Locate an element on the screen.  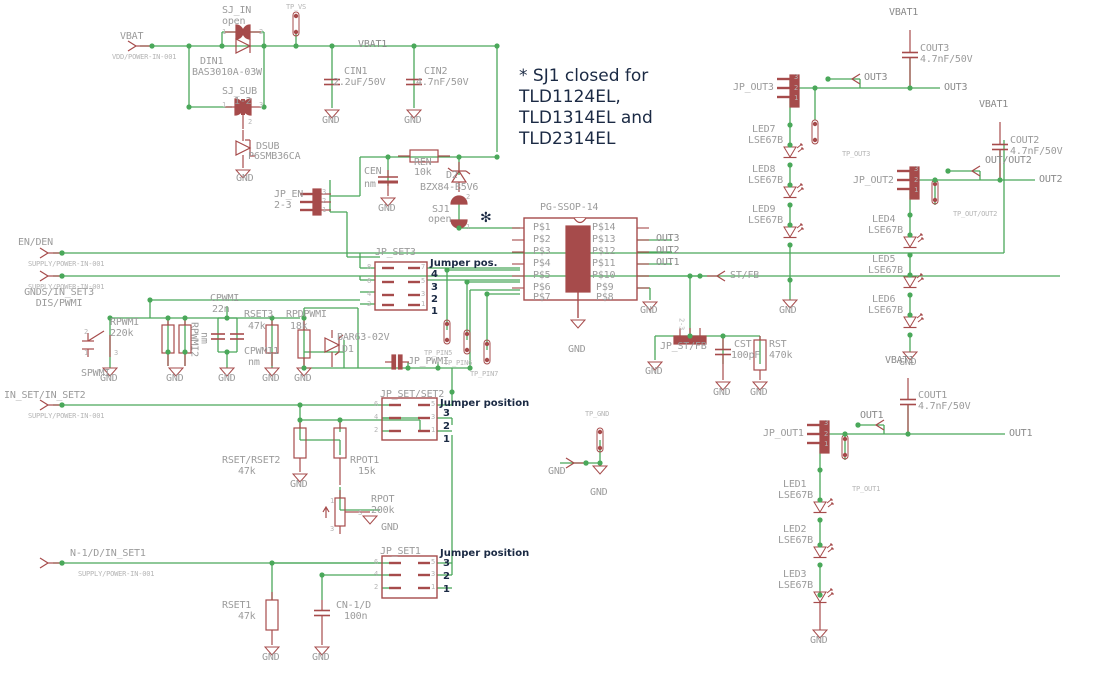
ic-pin-p3: P$3 is located at coordinates (542, 251).